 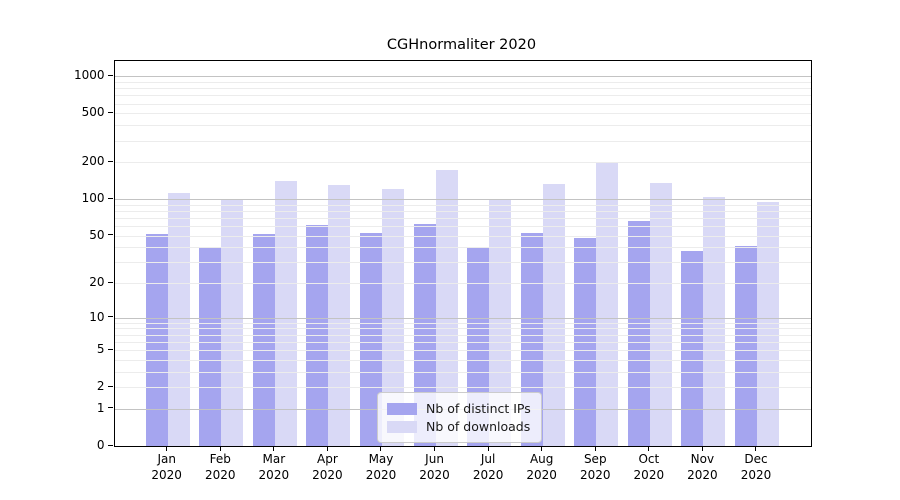 What do you see at coordinates (93, 161) in the screenshot?
I see `y-tick-label: 200` at bounding box center [93, 161].